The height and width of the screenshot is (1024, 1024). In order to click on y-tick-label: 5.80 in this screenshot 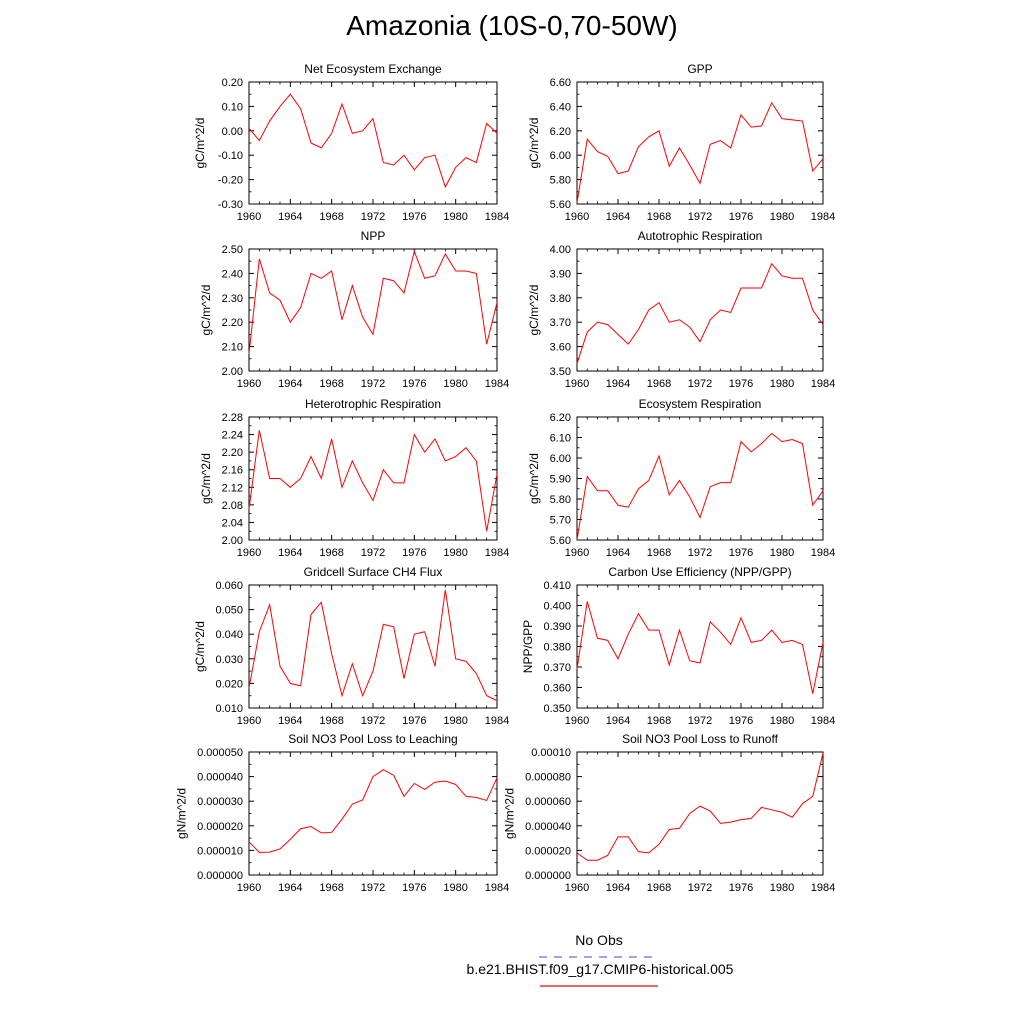, I will do `click(560, 500)`.